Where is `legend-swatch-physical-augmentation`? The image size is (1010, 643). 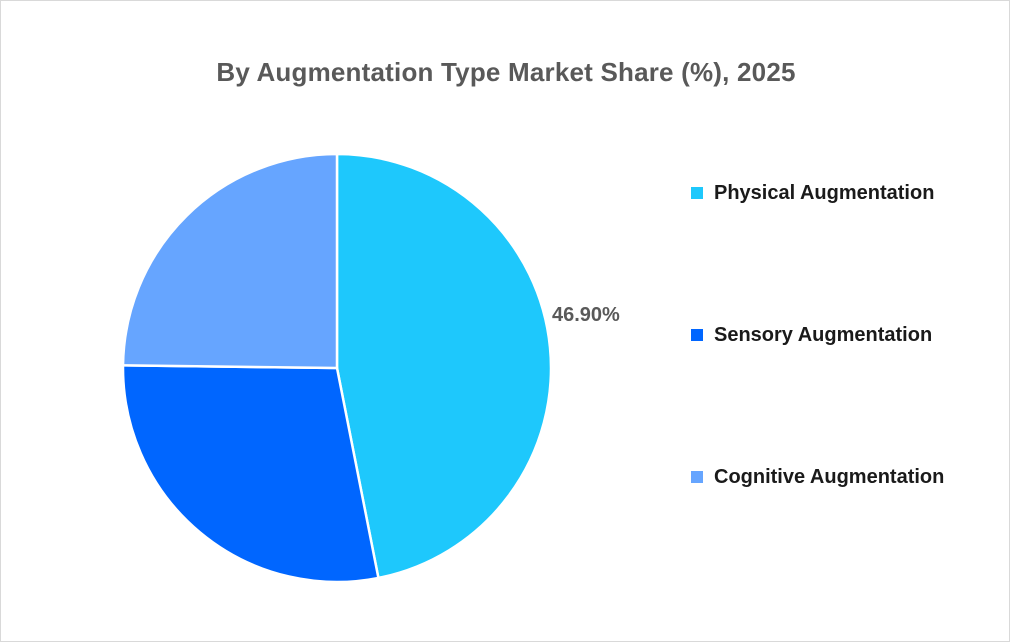
legend-swatch-physical-augmentation is located at coordinates (697, 193).